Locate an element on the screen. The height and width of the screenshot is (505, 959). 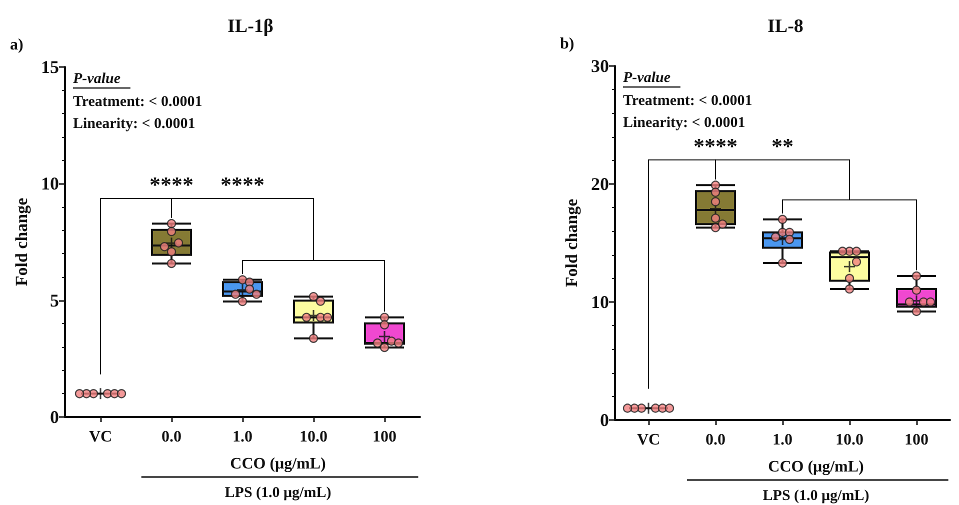
chart-title: IL-8 is located at coordinates (786, 26).